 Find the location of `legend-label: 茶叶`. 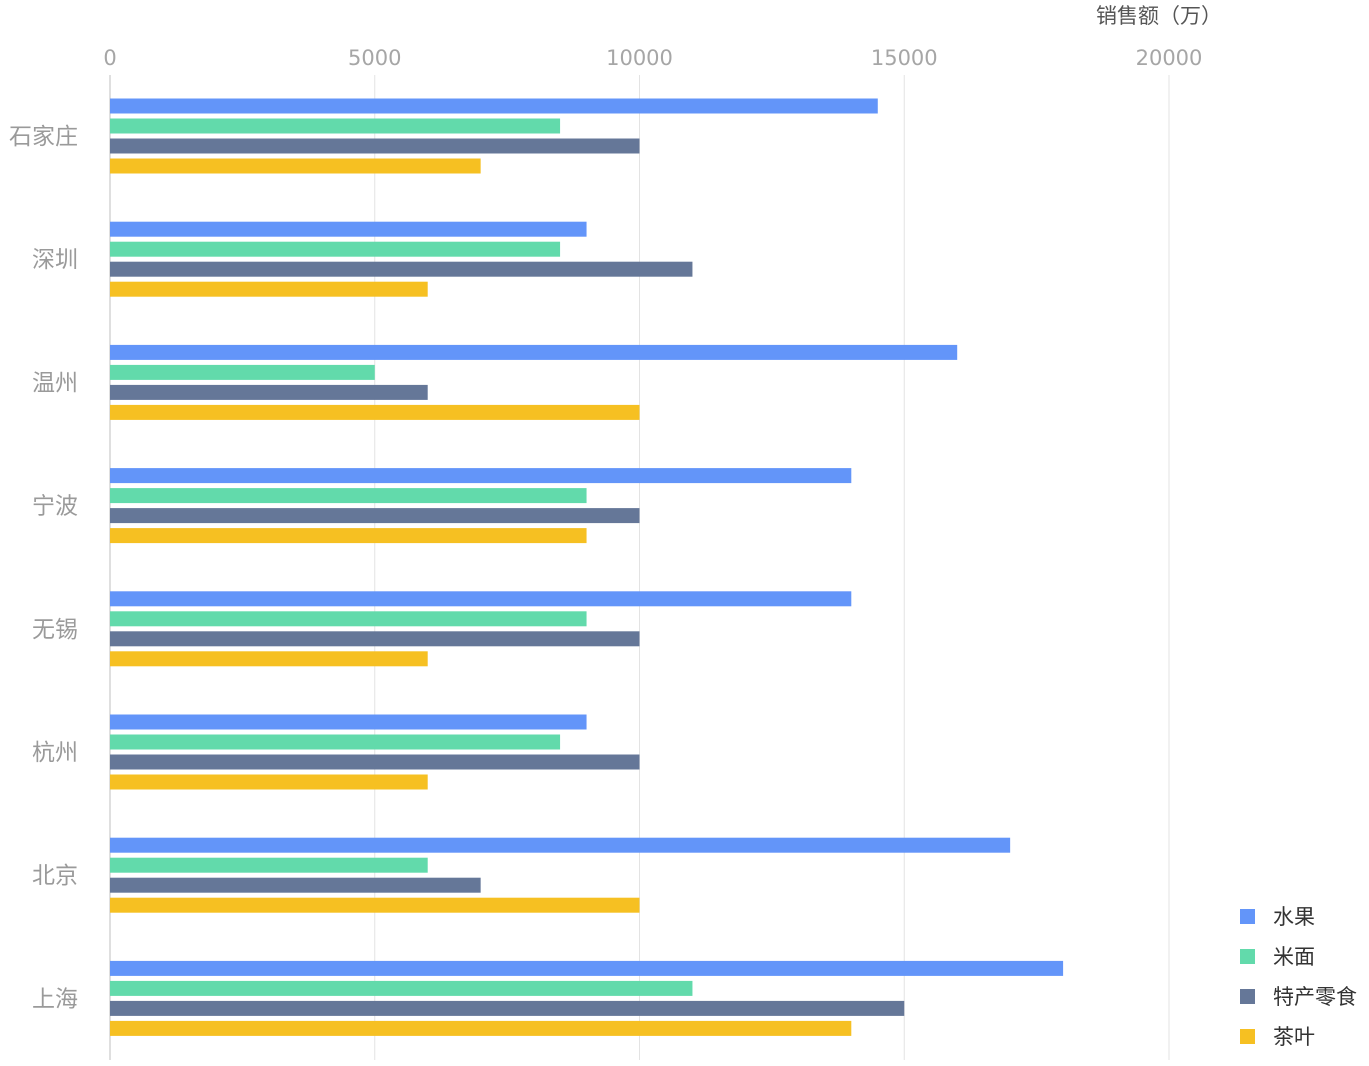

legend-label: 茶叶 is located at coordinates (1294, 1037).